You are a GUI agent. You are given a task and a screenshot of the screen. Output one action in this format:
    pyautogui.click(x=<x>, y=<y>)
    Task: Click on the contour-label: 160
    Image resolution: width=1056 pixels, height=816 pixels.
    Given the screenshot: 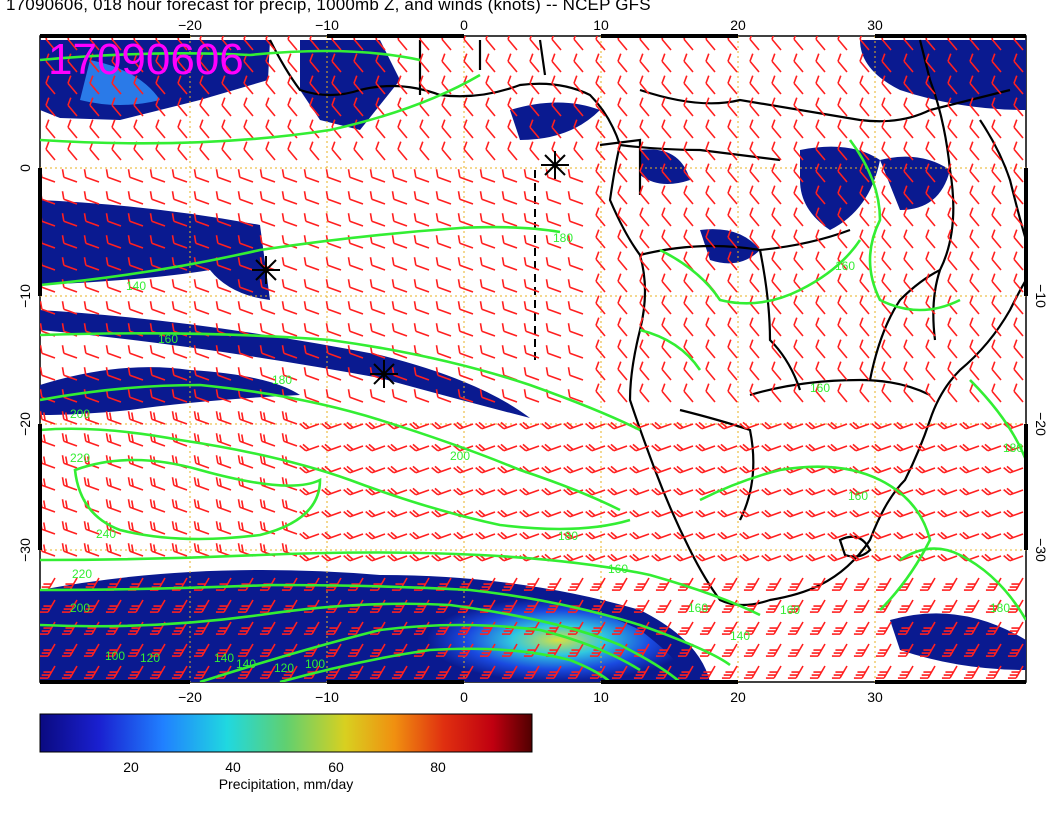 What is the action you would take?
    pyautogui.click(x=618, y=569)
    